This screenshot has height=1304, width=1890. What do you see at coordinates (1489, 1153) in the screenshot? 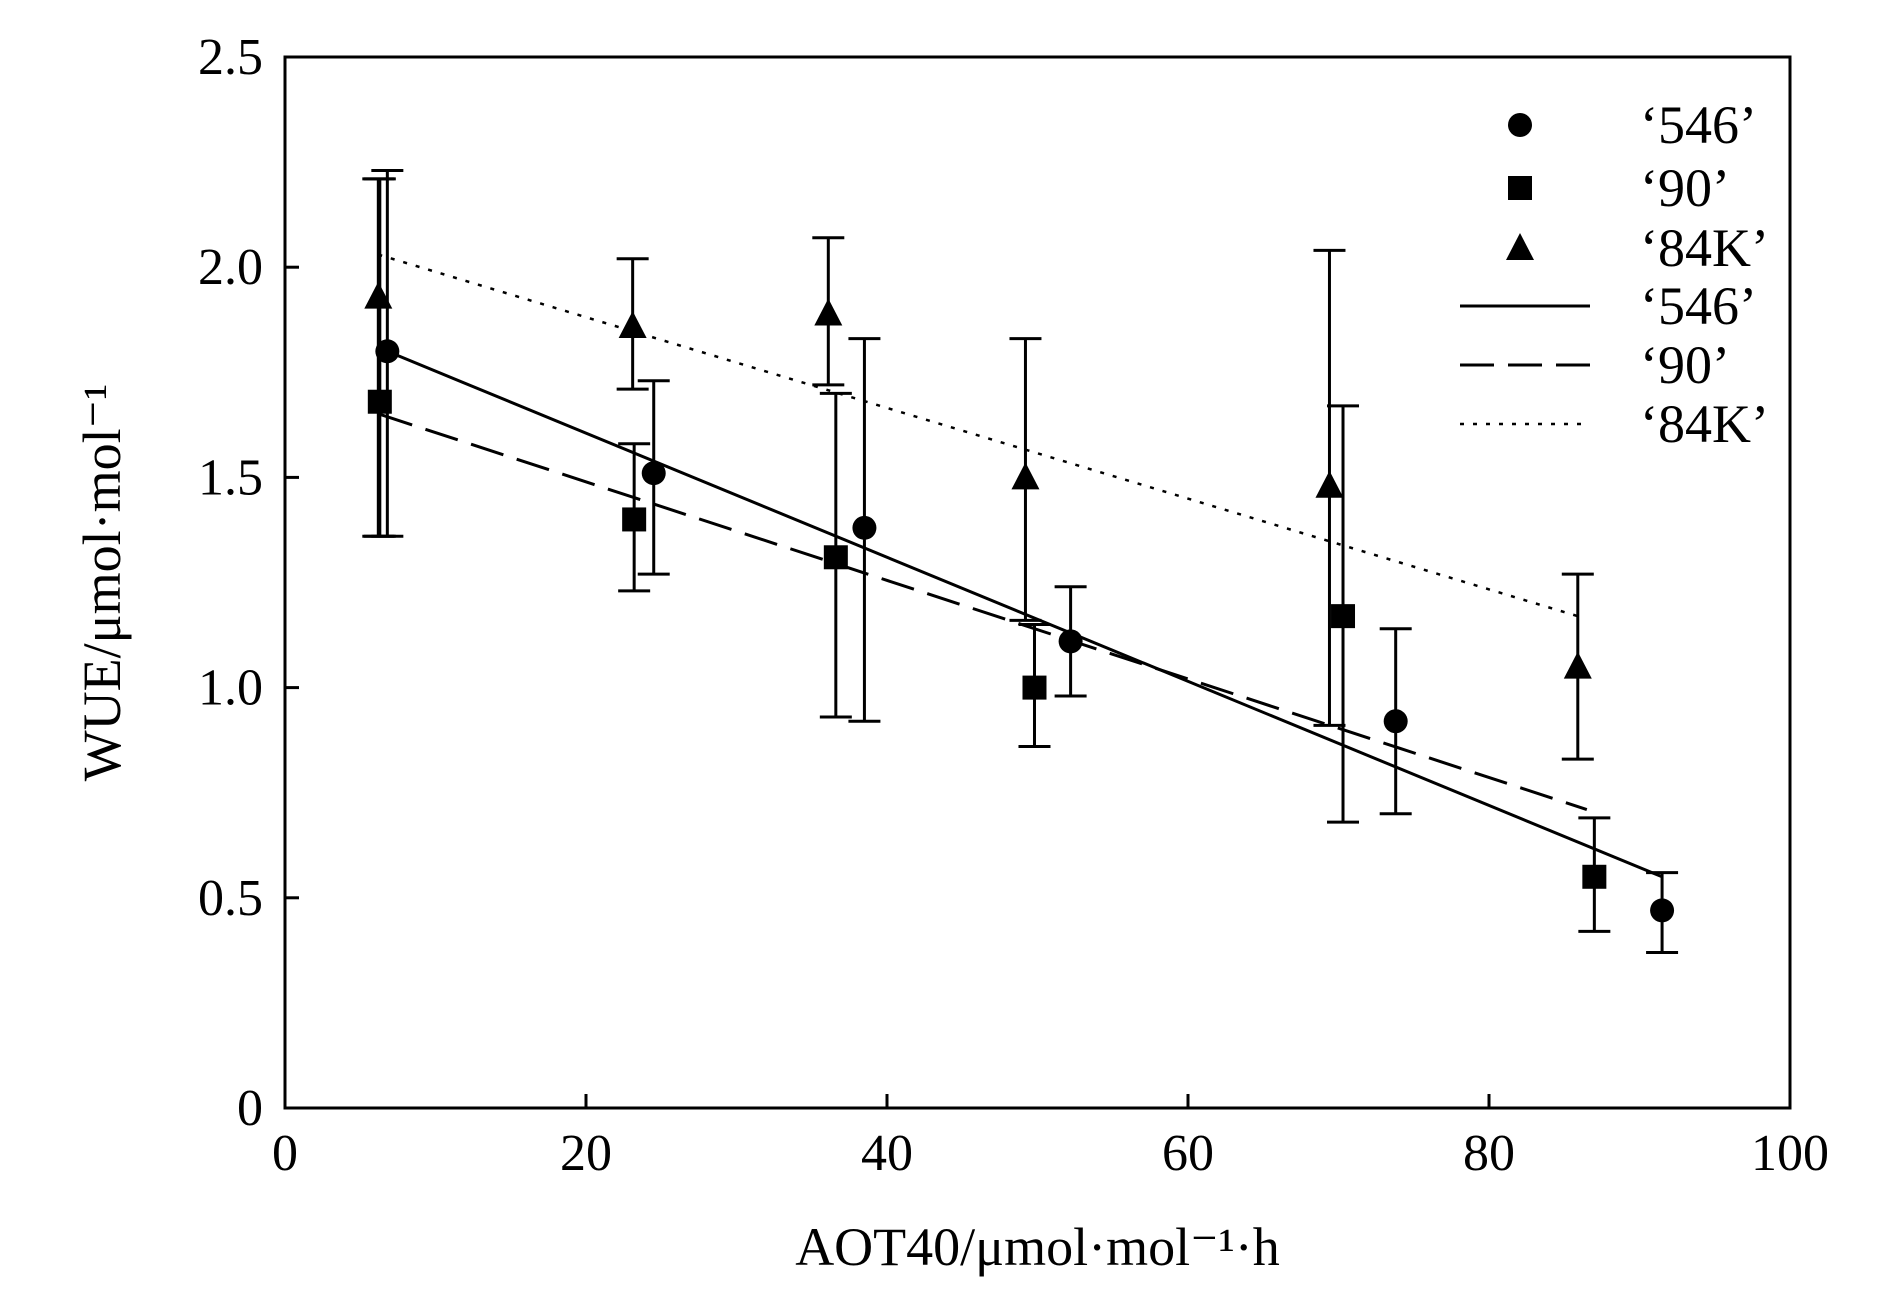
I see `x-tick-label: 80` at bounding box center [1489, 1153].